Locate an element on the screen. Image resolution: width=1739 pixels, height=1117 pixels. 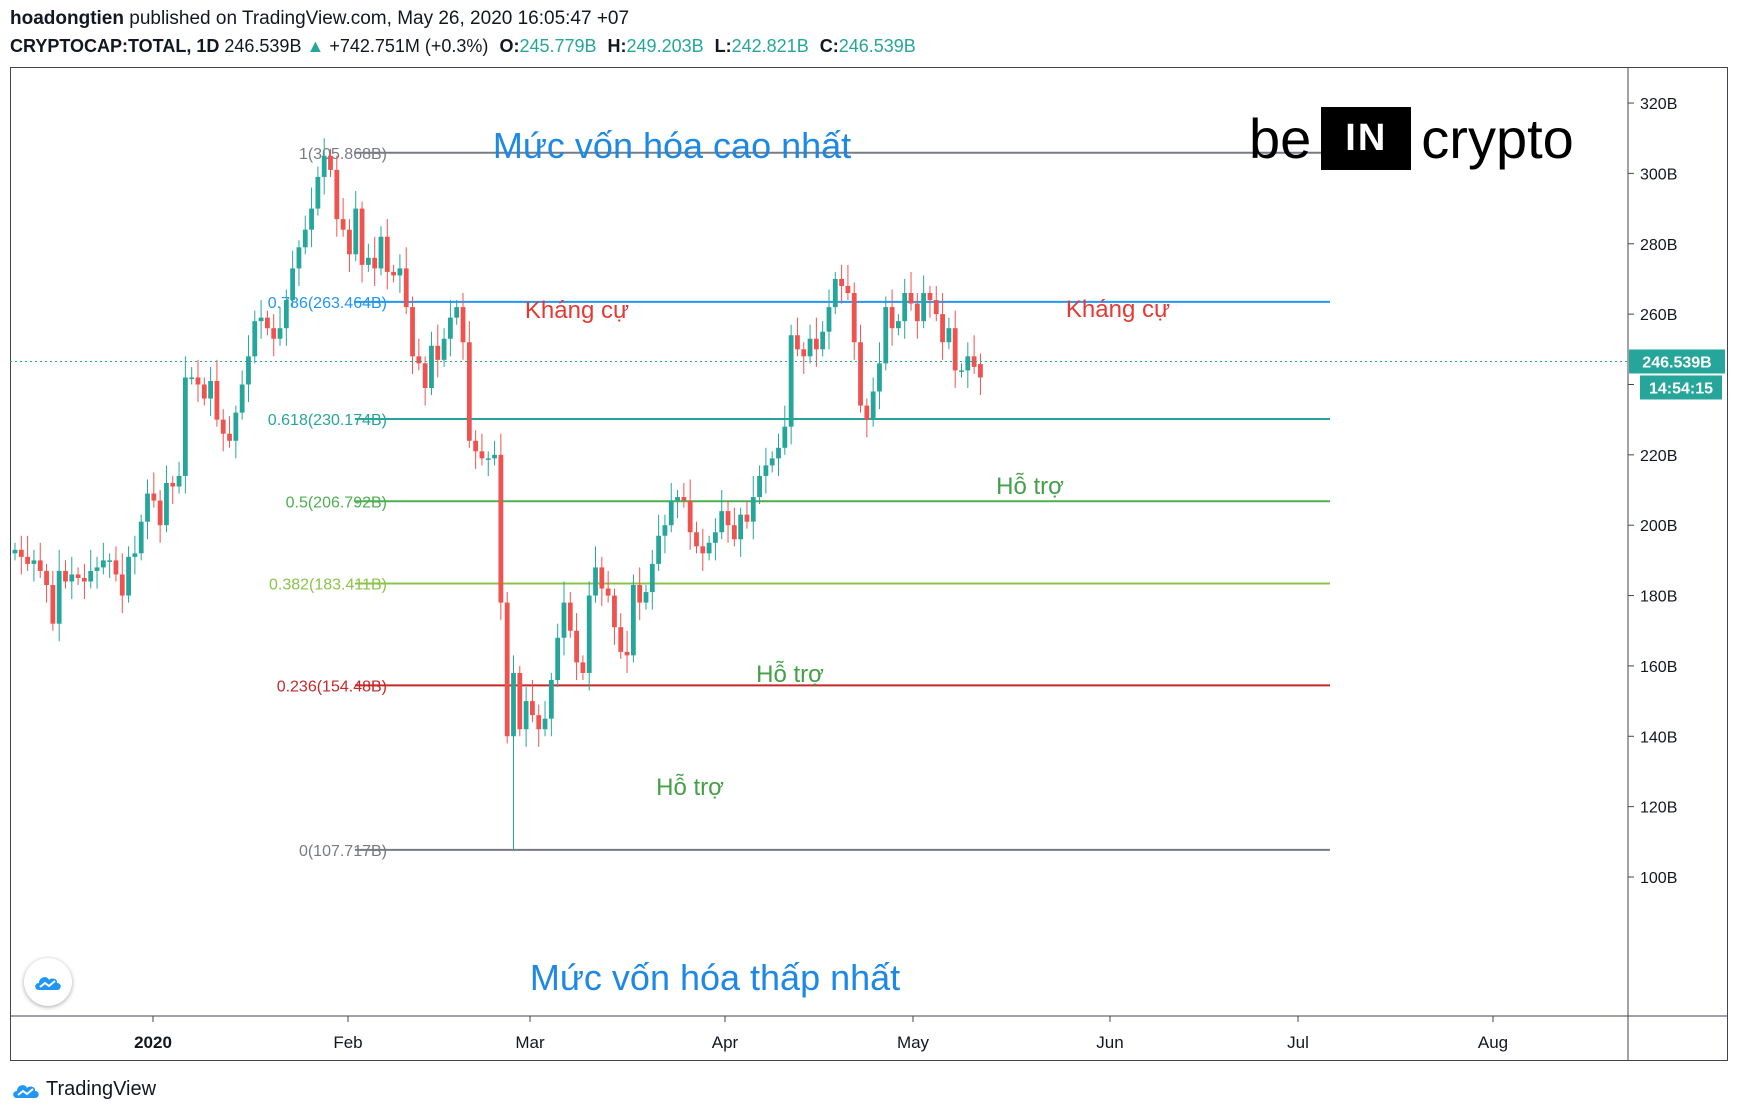
price-tick-label: 120B is located at coordinates (1658, 808).